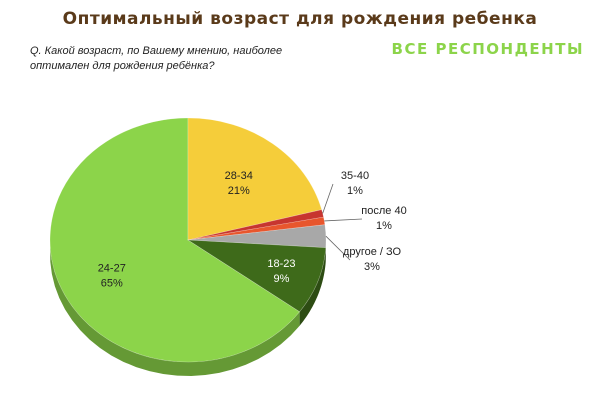  Describe the element at coordinates (282, 279) in the screenshot. I see `data-label-value-18-23: 9%` at that location.